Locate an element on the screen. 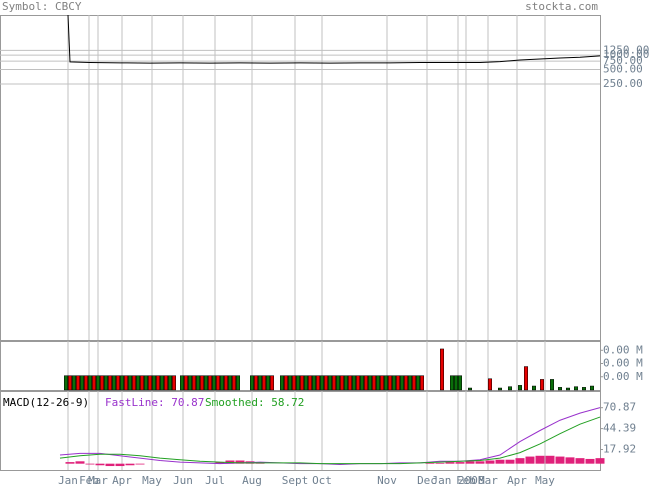  y-tick-label: 1000.00 is located at coordinates (626, 54).